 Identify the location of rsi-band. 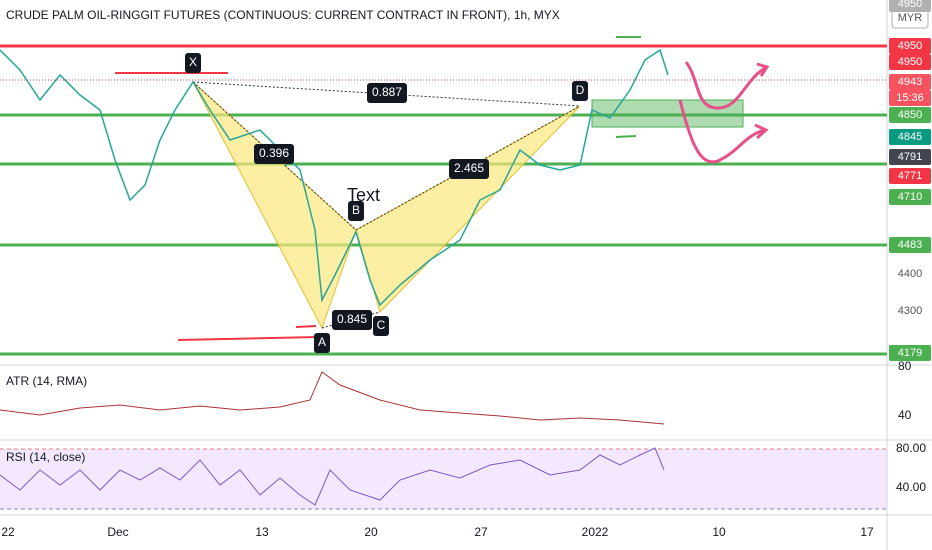
(443, 479).